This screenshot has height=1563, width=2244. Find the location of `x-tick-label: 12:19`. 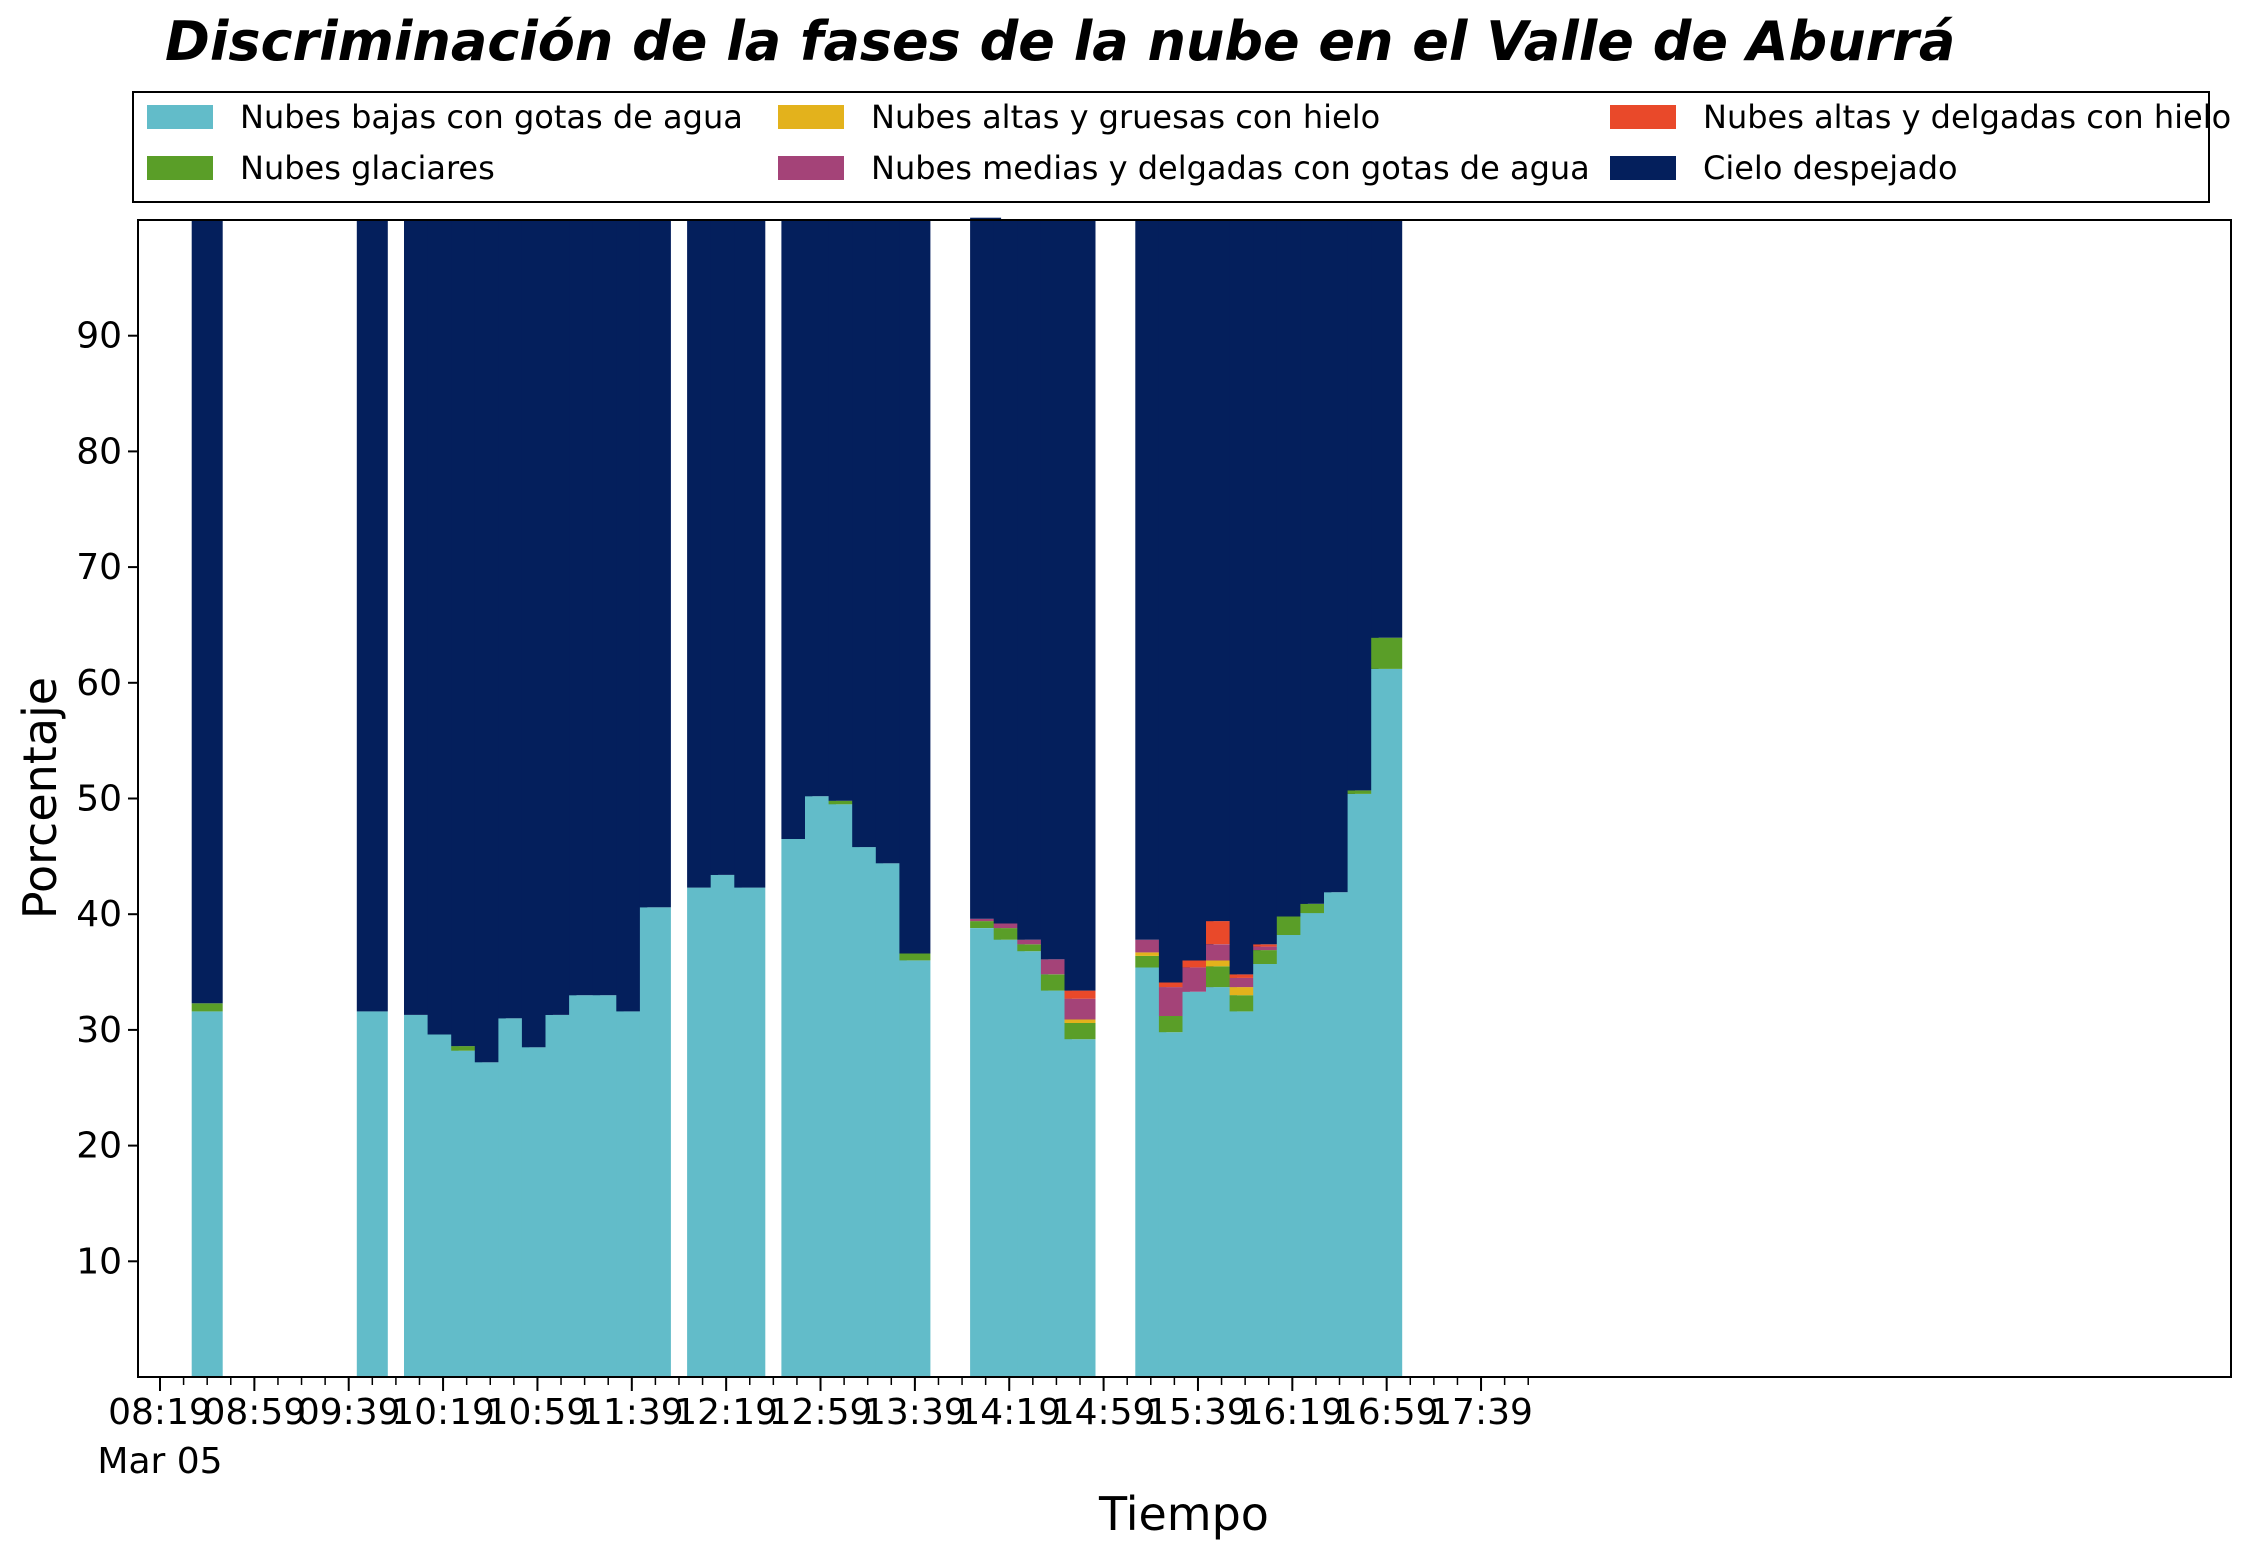

x-tick-label: 12:19 is located at coordinates (726, 1412).